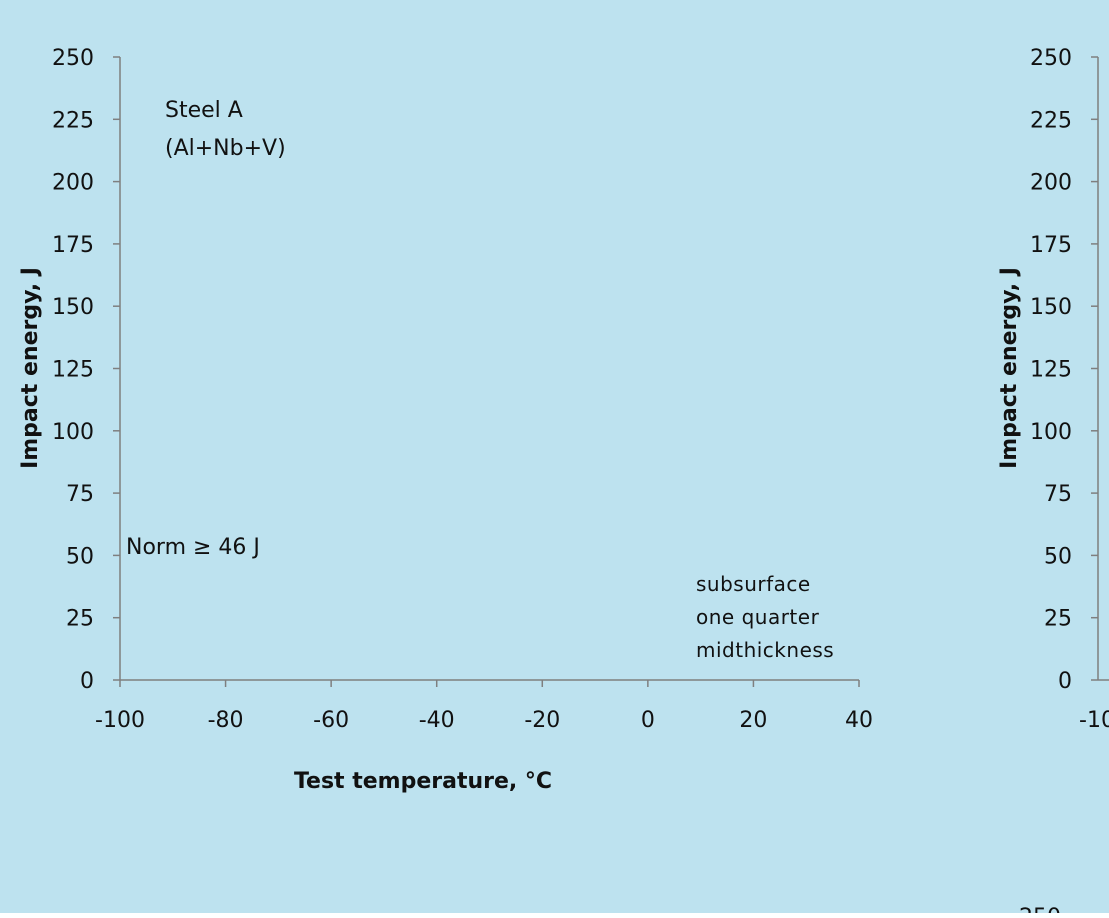 This screenshot has width=1109, height=918. Describe the element at coordinates (542, 720) in the screenshot. I see `left-x-tick-label: -20` at that location.